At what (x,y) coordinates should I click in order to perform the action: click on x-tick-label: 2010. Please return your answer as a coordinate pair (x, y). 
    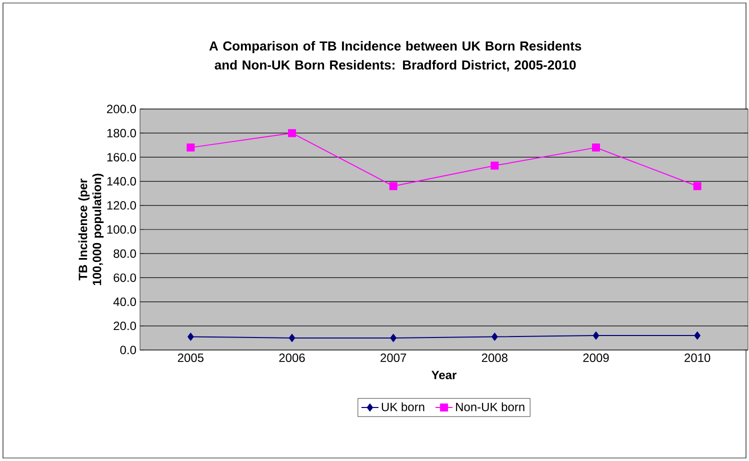
    Looking at the image, I should click on (697, 358).